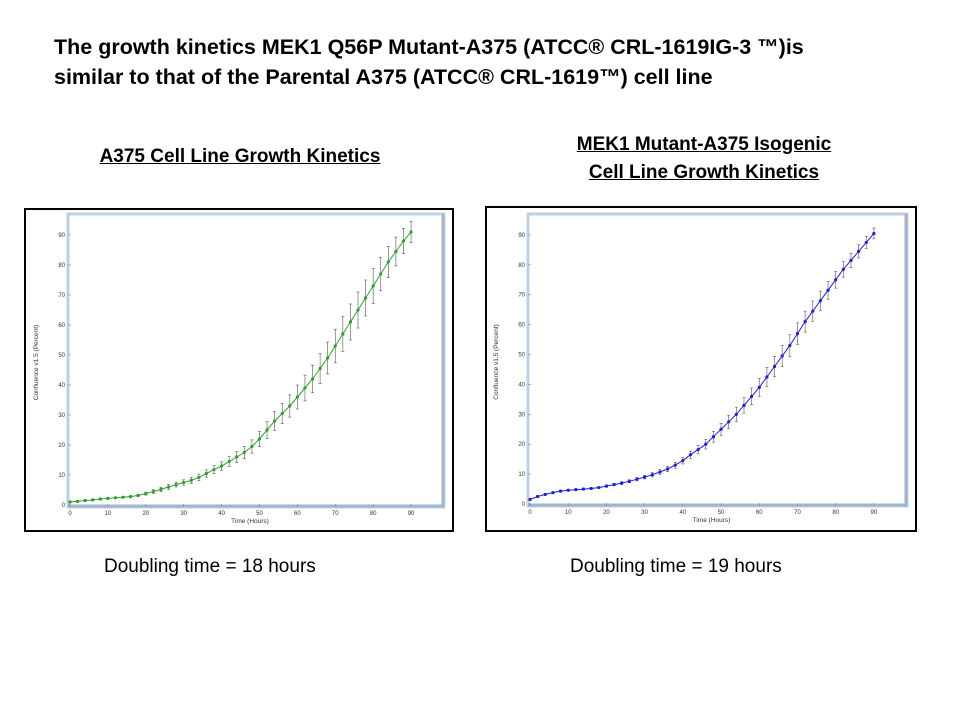  Describe the element at coordinates (644, 513) in the screenshot. I see `x-tick-label: 30` at that location.